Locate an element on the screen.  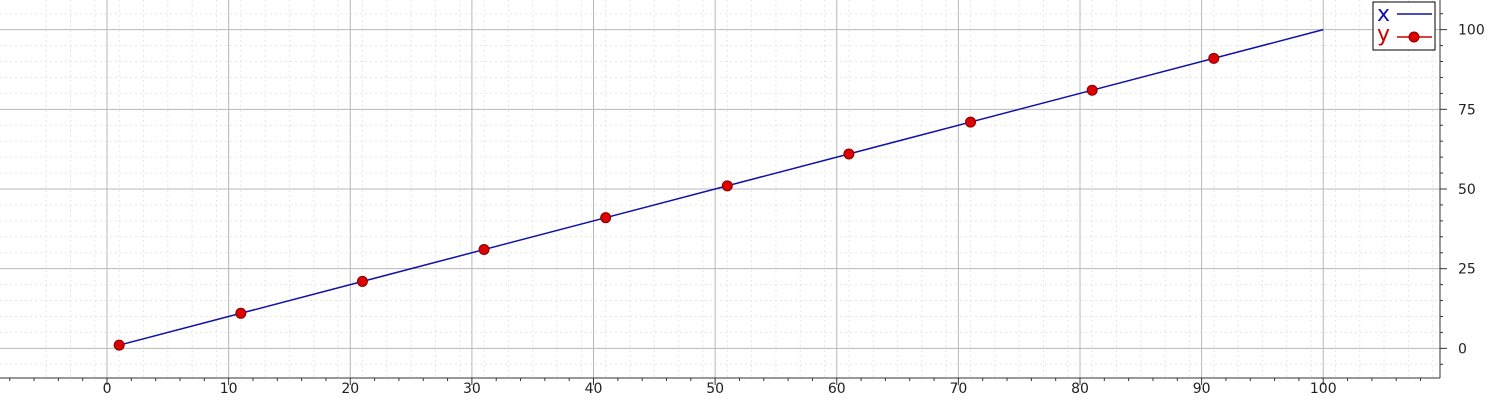
legend-box is located at coordinates (1404, 26).